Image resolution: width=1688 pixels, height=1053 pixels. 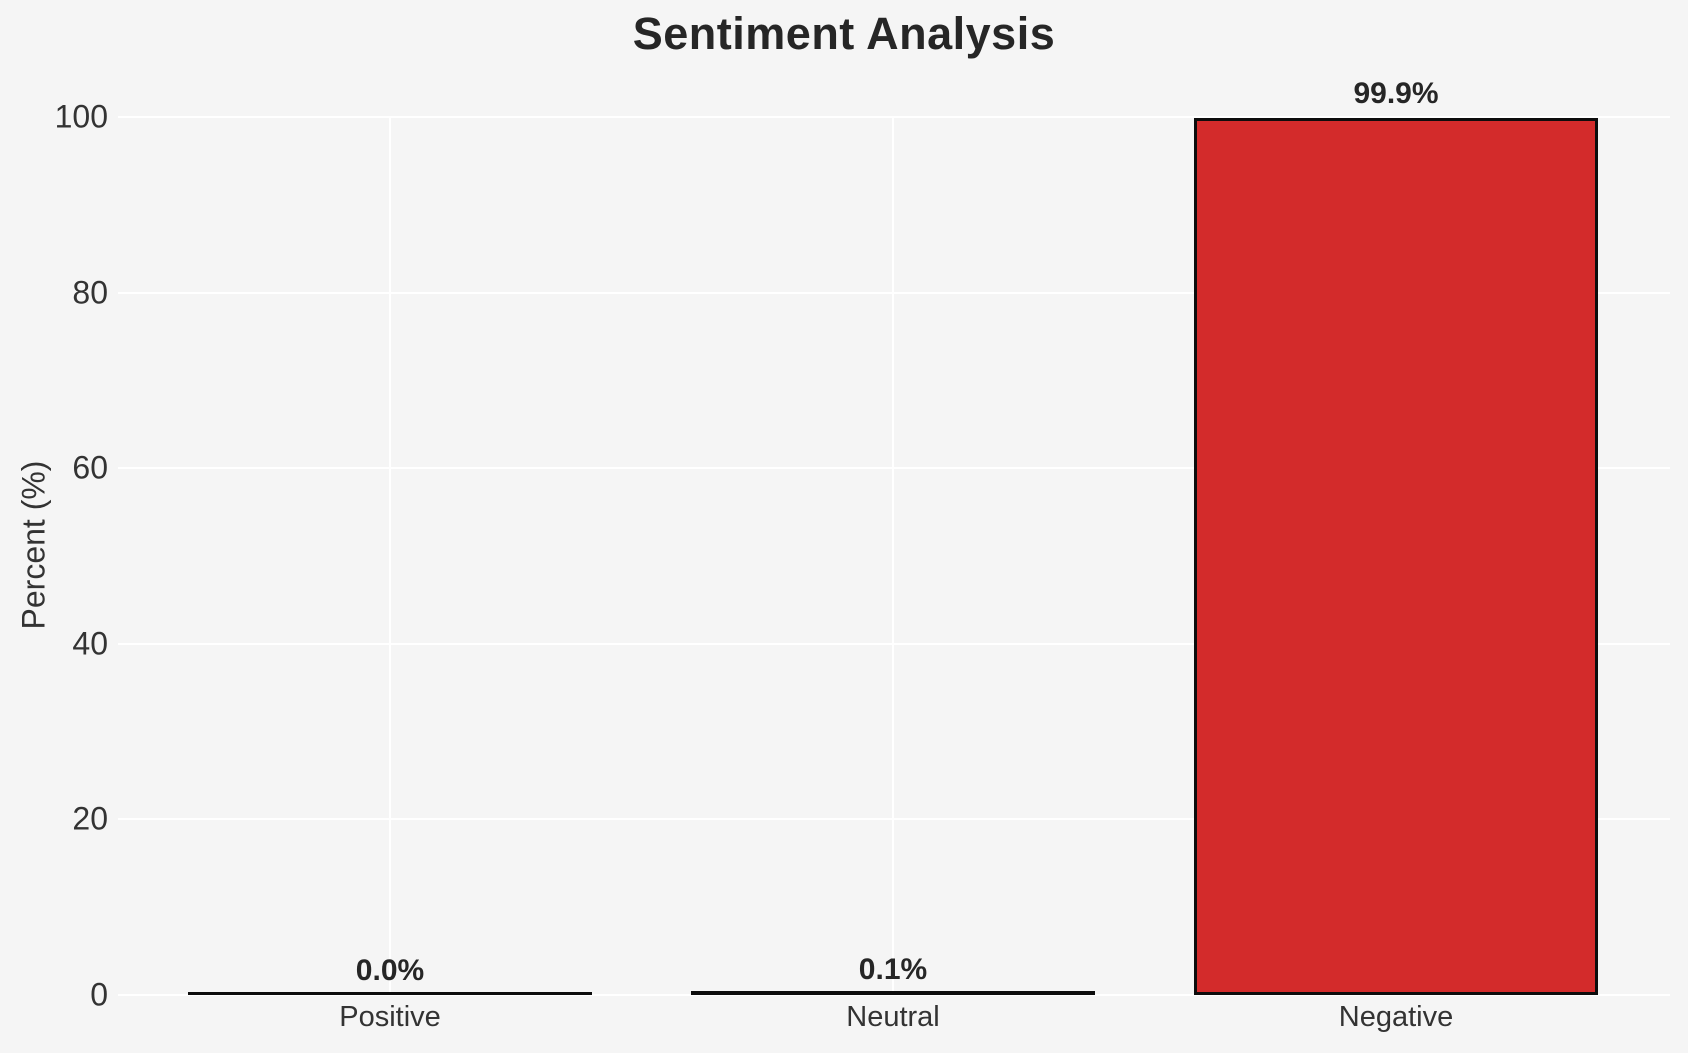 I want to click on gridline-x-neutral, so click(x=893, y=556).